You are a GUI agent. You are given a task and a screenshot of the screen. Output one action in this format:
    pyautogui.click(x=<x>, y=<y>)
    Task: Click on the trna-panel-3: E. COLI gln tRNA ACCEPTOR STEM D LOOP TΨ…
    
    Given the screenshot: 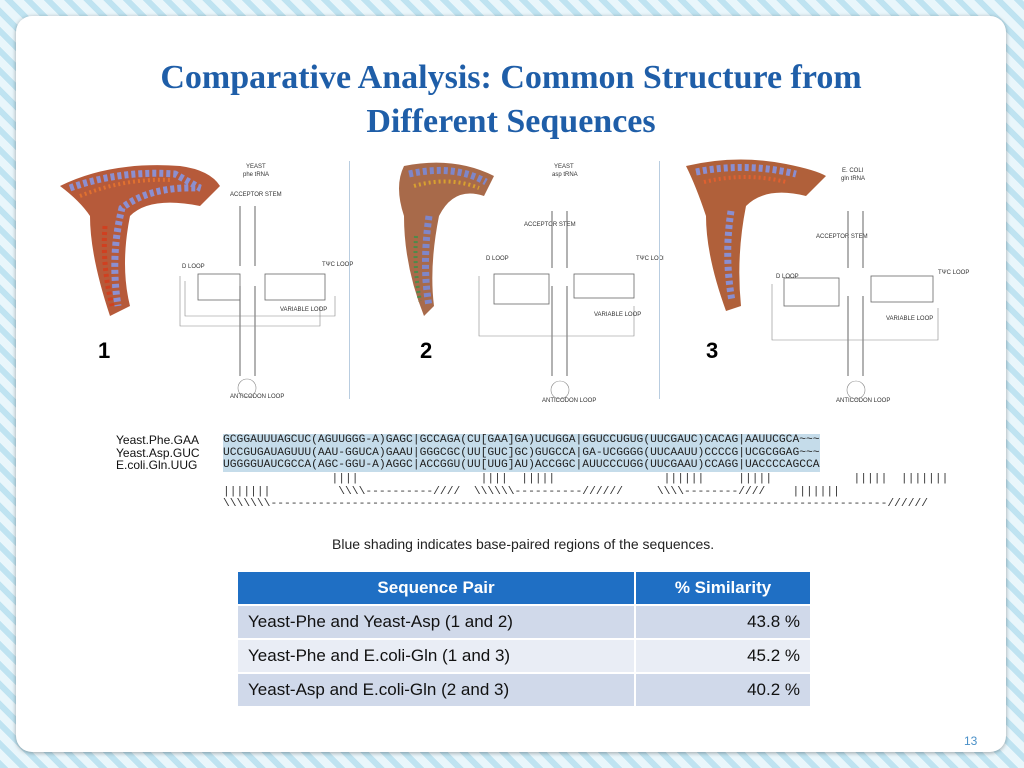 What is the action you would take?
    pyautogui.click(x=827, y=281)
    